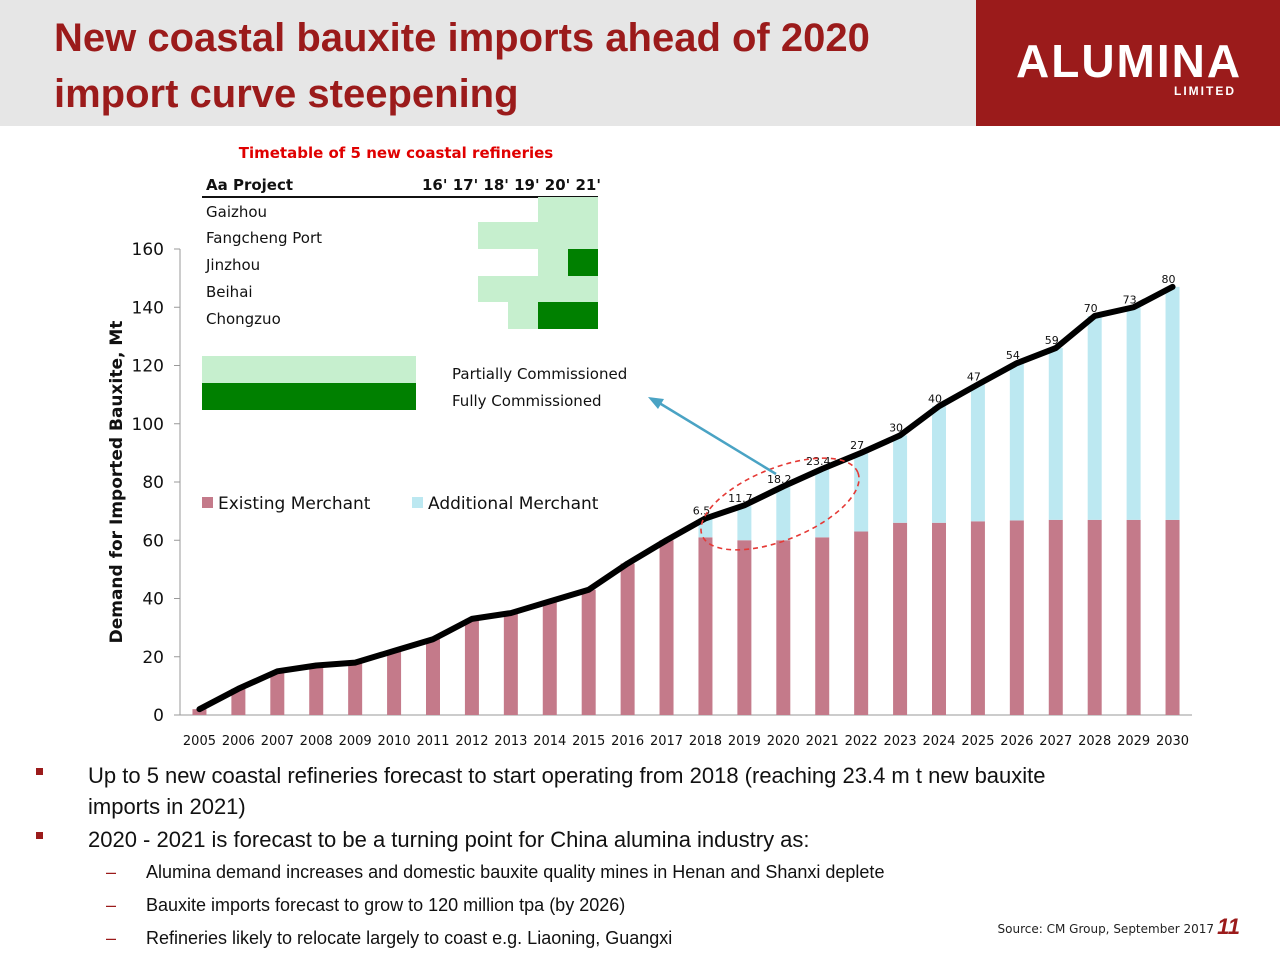 The image size is (1280, 960). I want to click on y-tick-label: 40, so click(153, 600).